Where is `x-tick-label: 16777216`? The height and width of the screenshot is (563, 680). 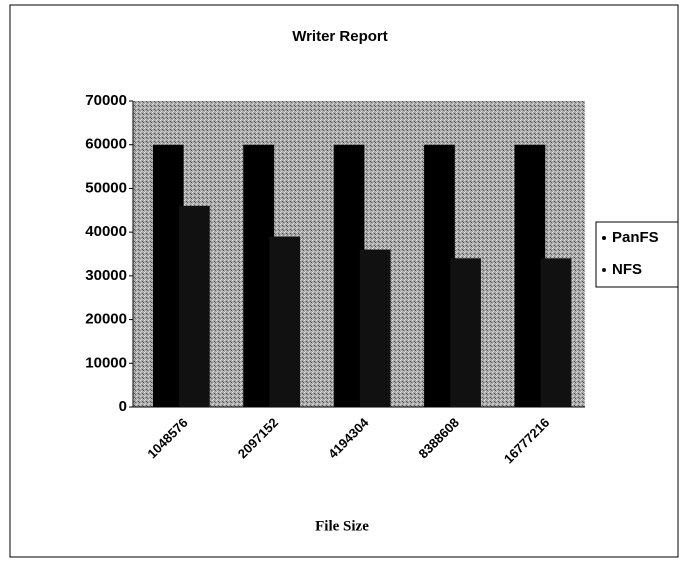
x-tick-label: 16777216 is located at coordinates (527, 441).